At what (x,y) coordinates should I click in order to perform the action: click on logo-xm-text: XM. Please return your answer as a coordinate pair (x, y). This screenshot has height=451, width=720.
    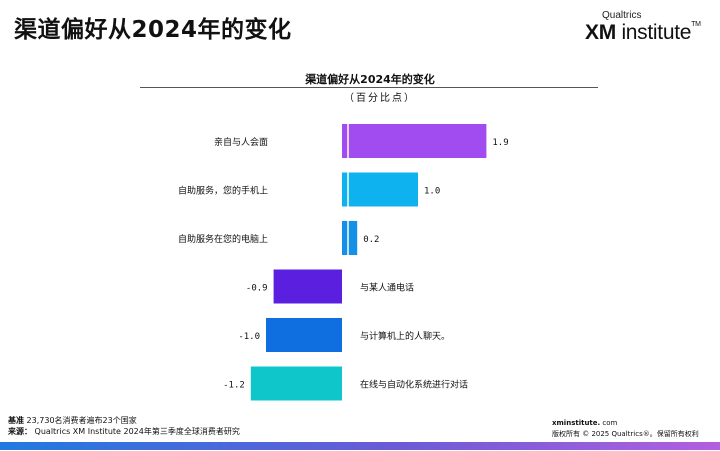
    Looking at the image, I should click on (600, 32).